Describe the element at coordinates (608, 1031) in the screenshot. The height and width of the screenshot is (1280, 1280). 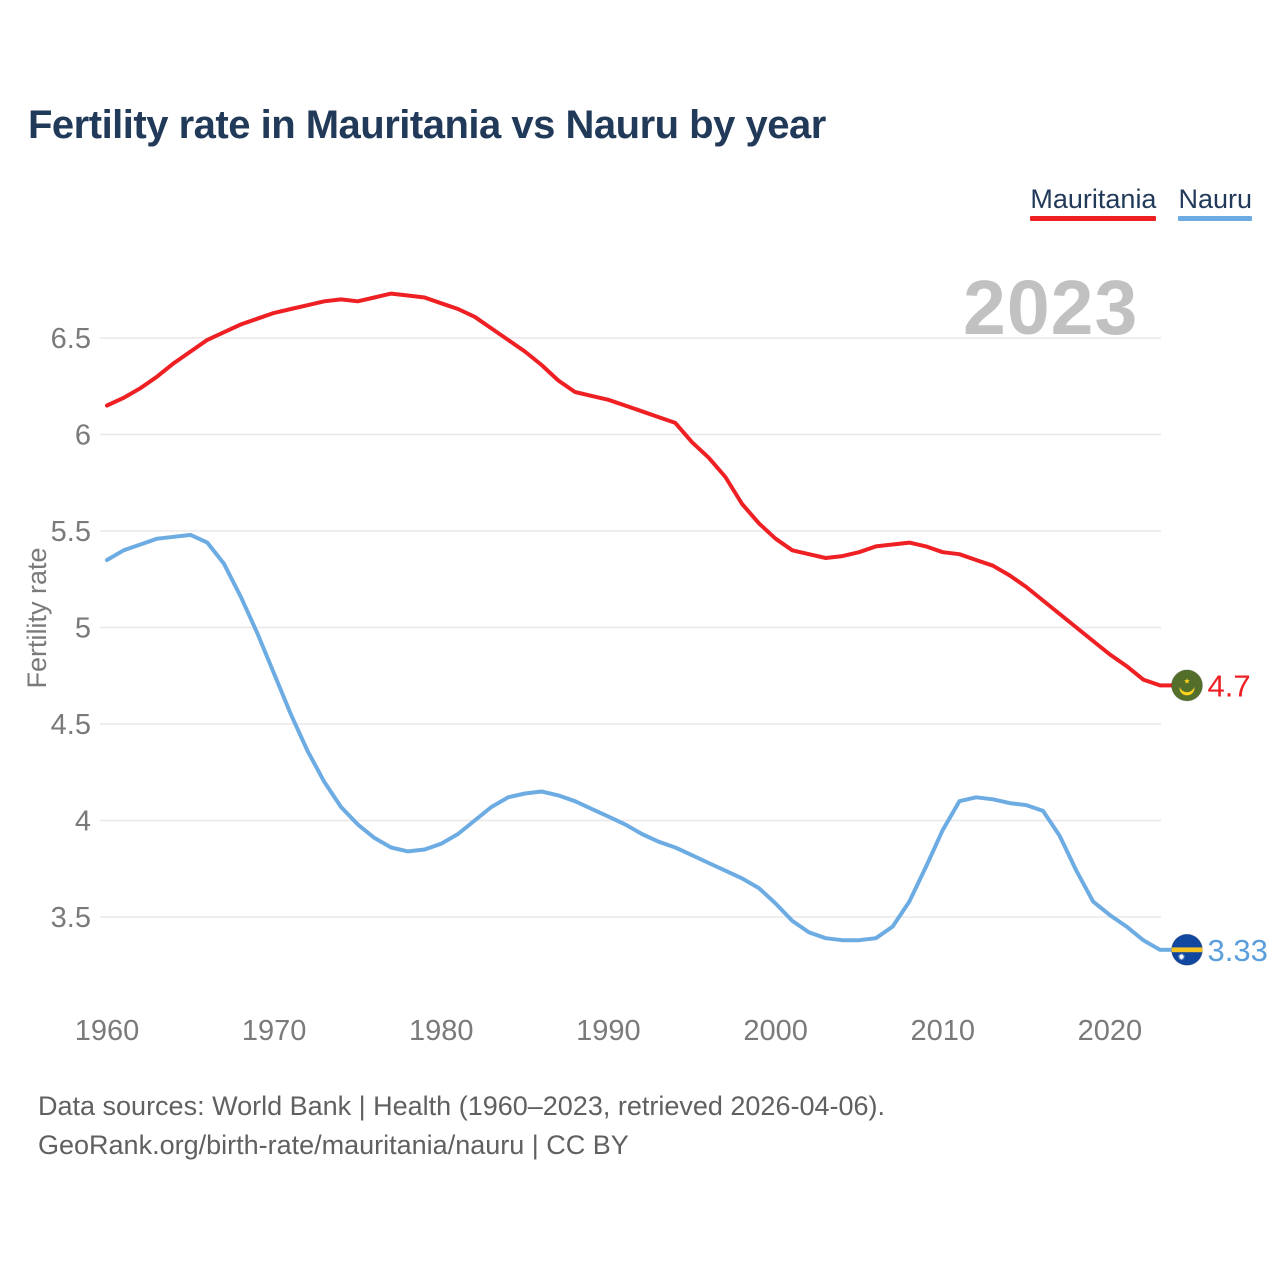
I see `x-tick-label: 1990` at that location.